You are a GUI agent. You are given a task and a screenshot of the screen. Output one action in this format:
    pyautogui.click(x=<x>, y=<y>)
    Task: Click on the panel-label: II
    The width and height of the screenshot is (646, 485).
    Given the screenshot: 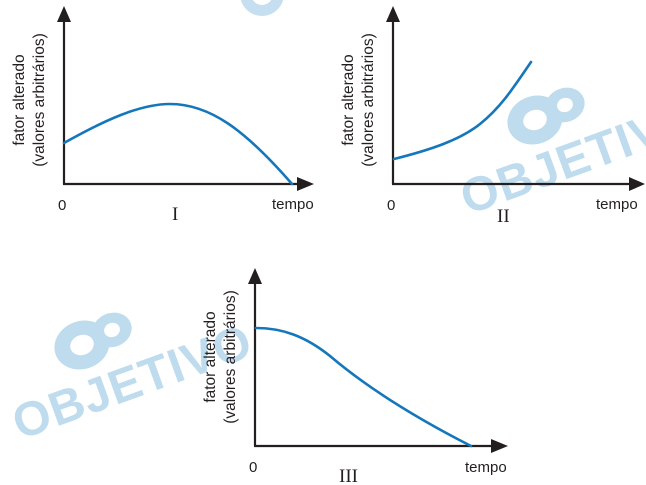 What is the action you would take?
    pyautogui.click(x=503, y=216)
    